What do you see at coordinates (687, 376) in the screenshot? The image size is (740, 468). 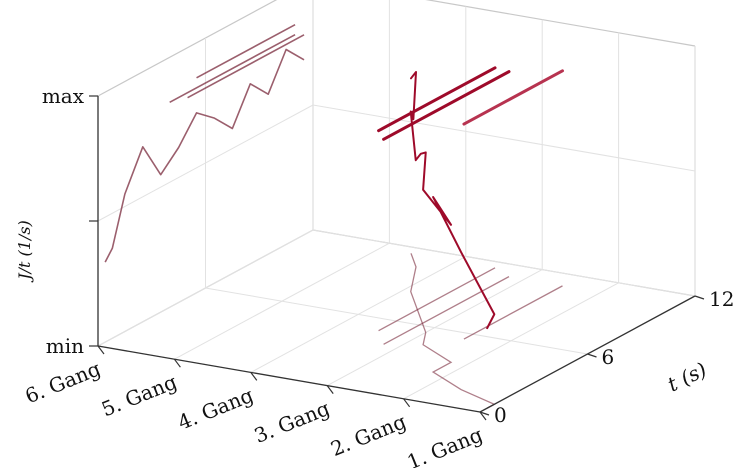 I see `y-axis-label: t (s)` at bounding box center [687, 376].